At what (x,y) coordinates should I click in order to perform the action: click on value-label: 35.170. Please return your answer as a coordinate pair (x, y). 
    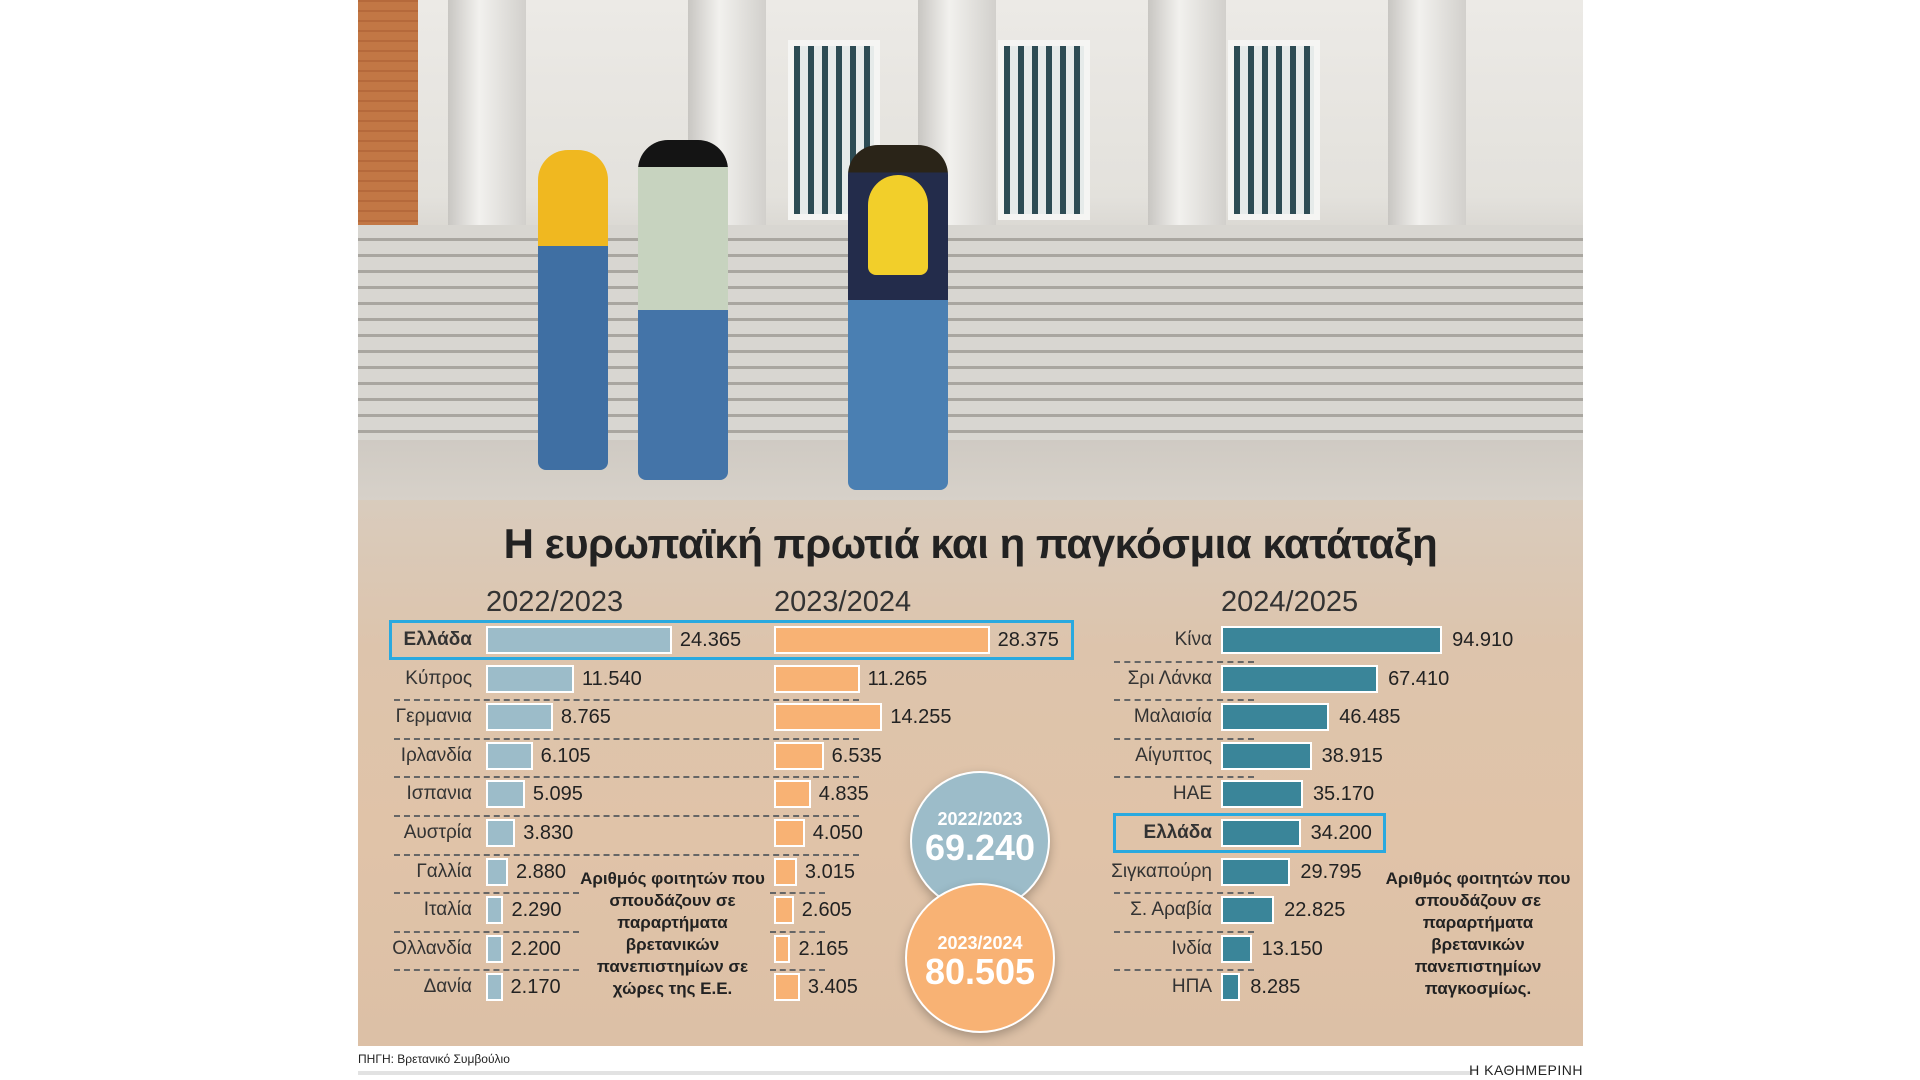
    Looking at the image, I should click on (1343, 794).